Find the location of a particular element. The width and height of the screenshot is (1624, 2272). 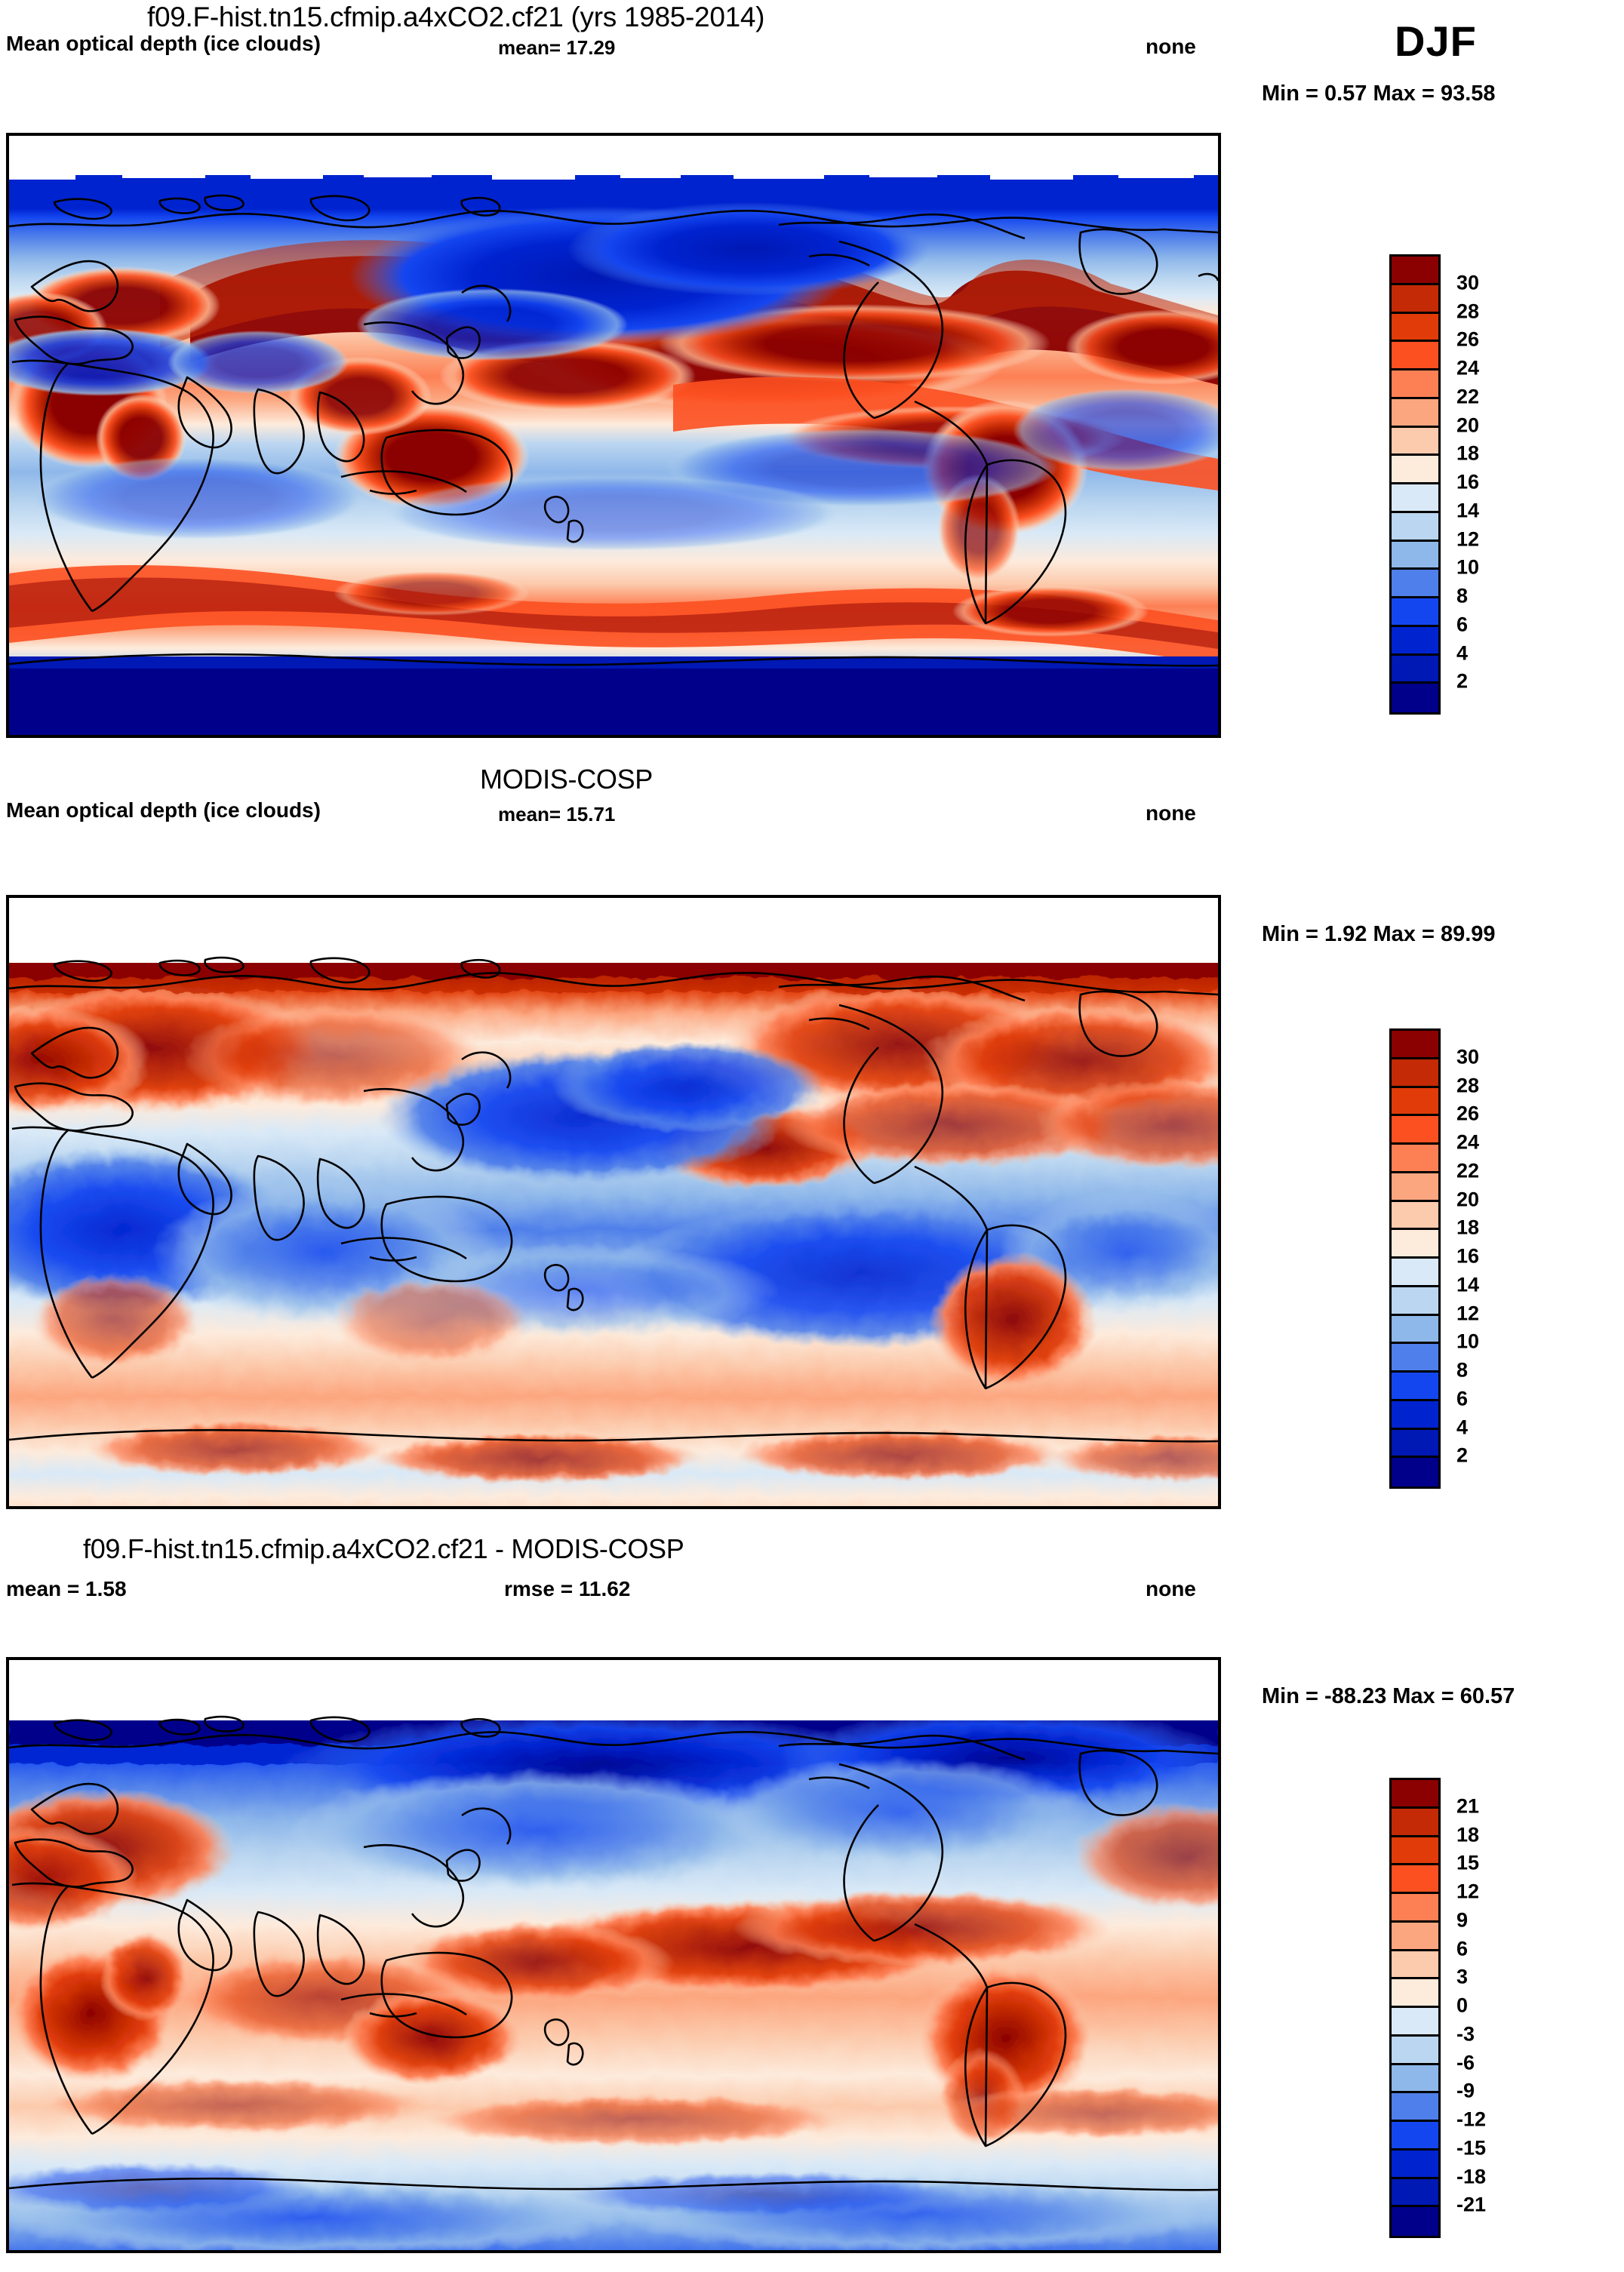

panel2-units-label: none is located at coordinates (1171, 813).